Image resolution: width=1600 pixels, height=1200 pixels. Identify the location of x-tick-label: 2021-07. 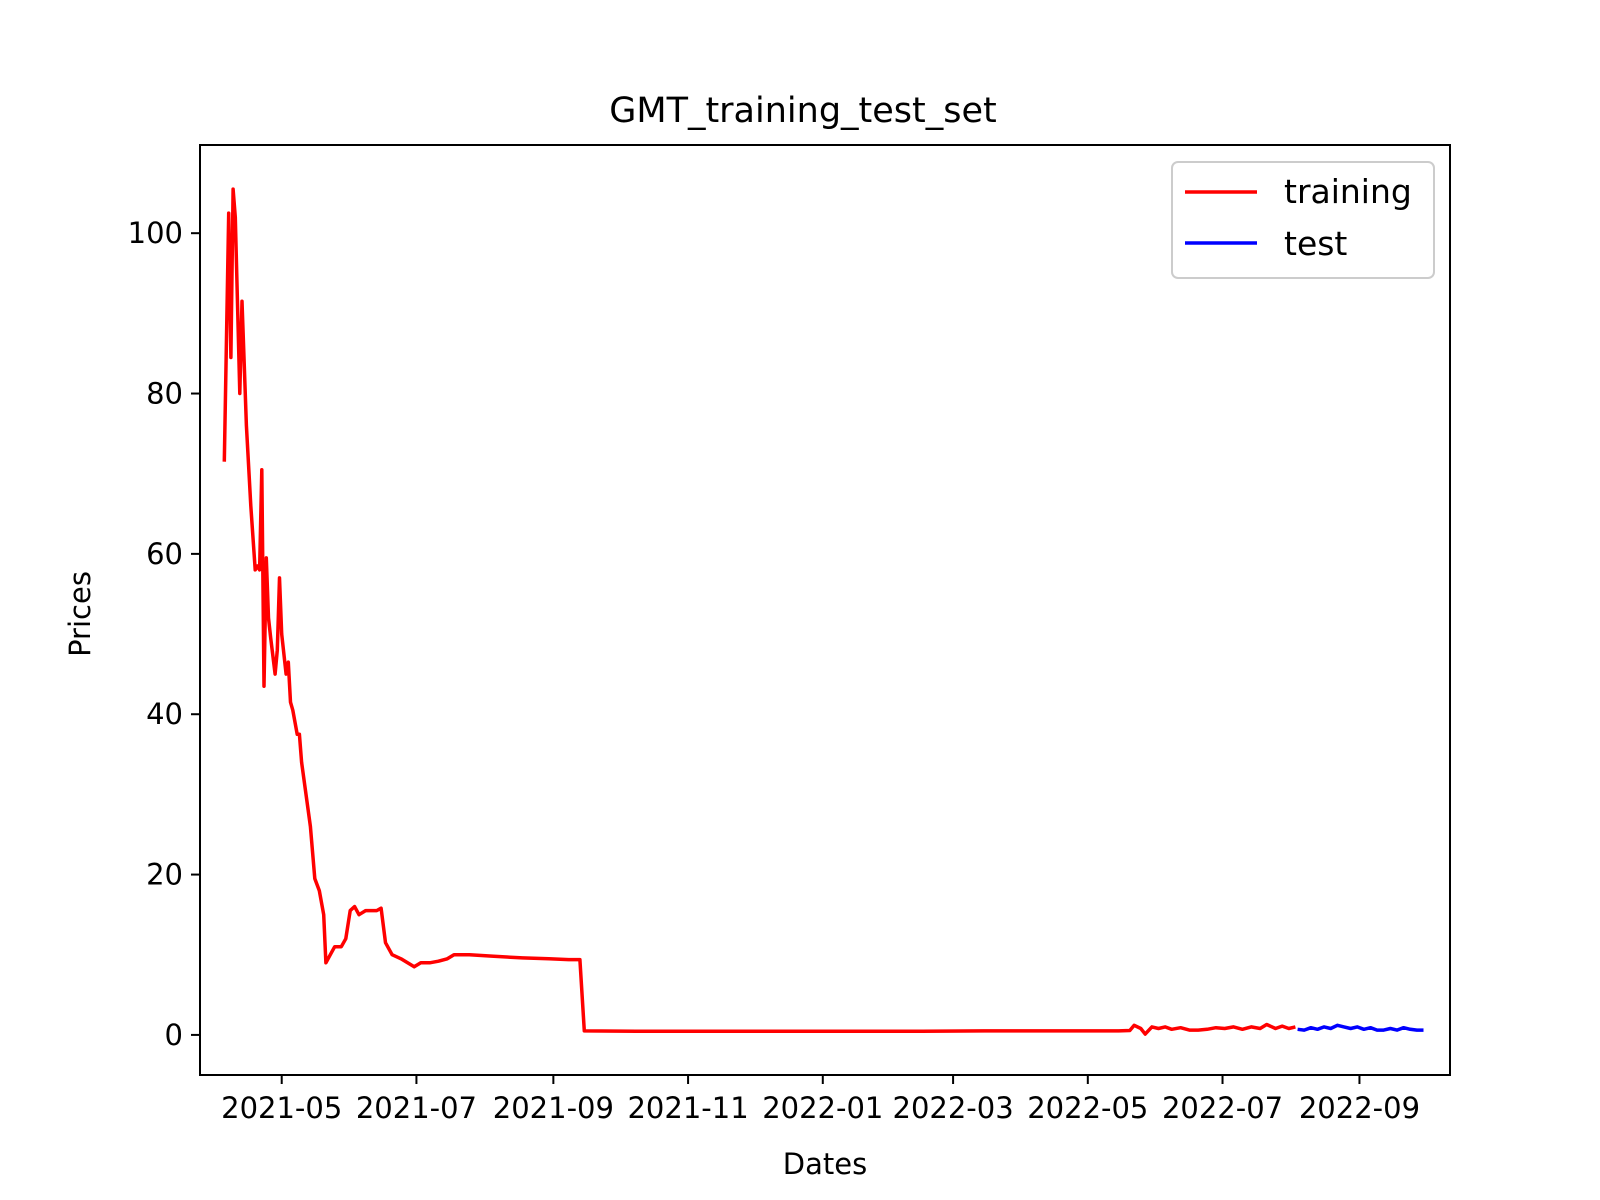
(416, 1108).